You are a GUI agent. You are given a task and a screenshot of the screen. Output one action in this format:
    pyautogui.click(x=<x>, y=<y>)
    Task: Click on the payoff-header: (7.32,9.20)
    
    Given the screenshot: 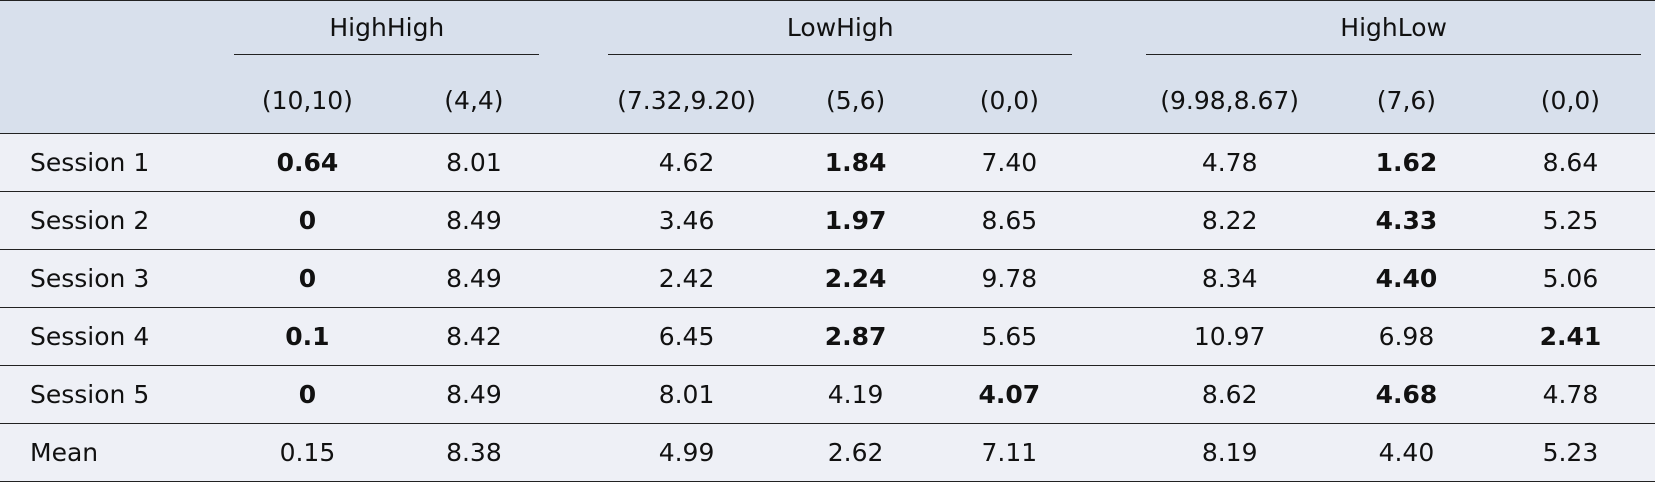 What is the action you would take?
    pyautogui.click(x=686, y=100)
    